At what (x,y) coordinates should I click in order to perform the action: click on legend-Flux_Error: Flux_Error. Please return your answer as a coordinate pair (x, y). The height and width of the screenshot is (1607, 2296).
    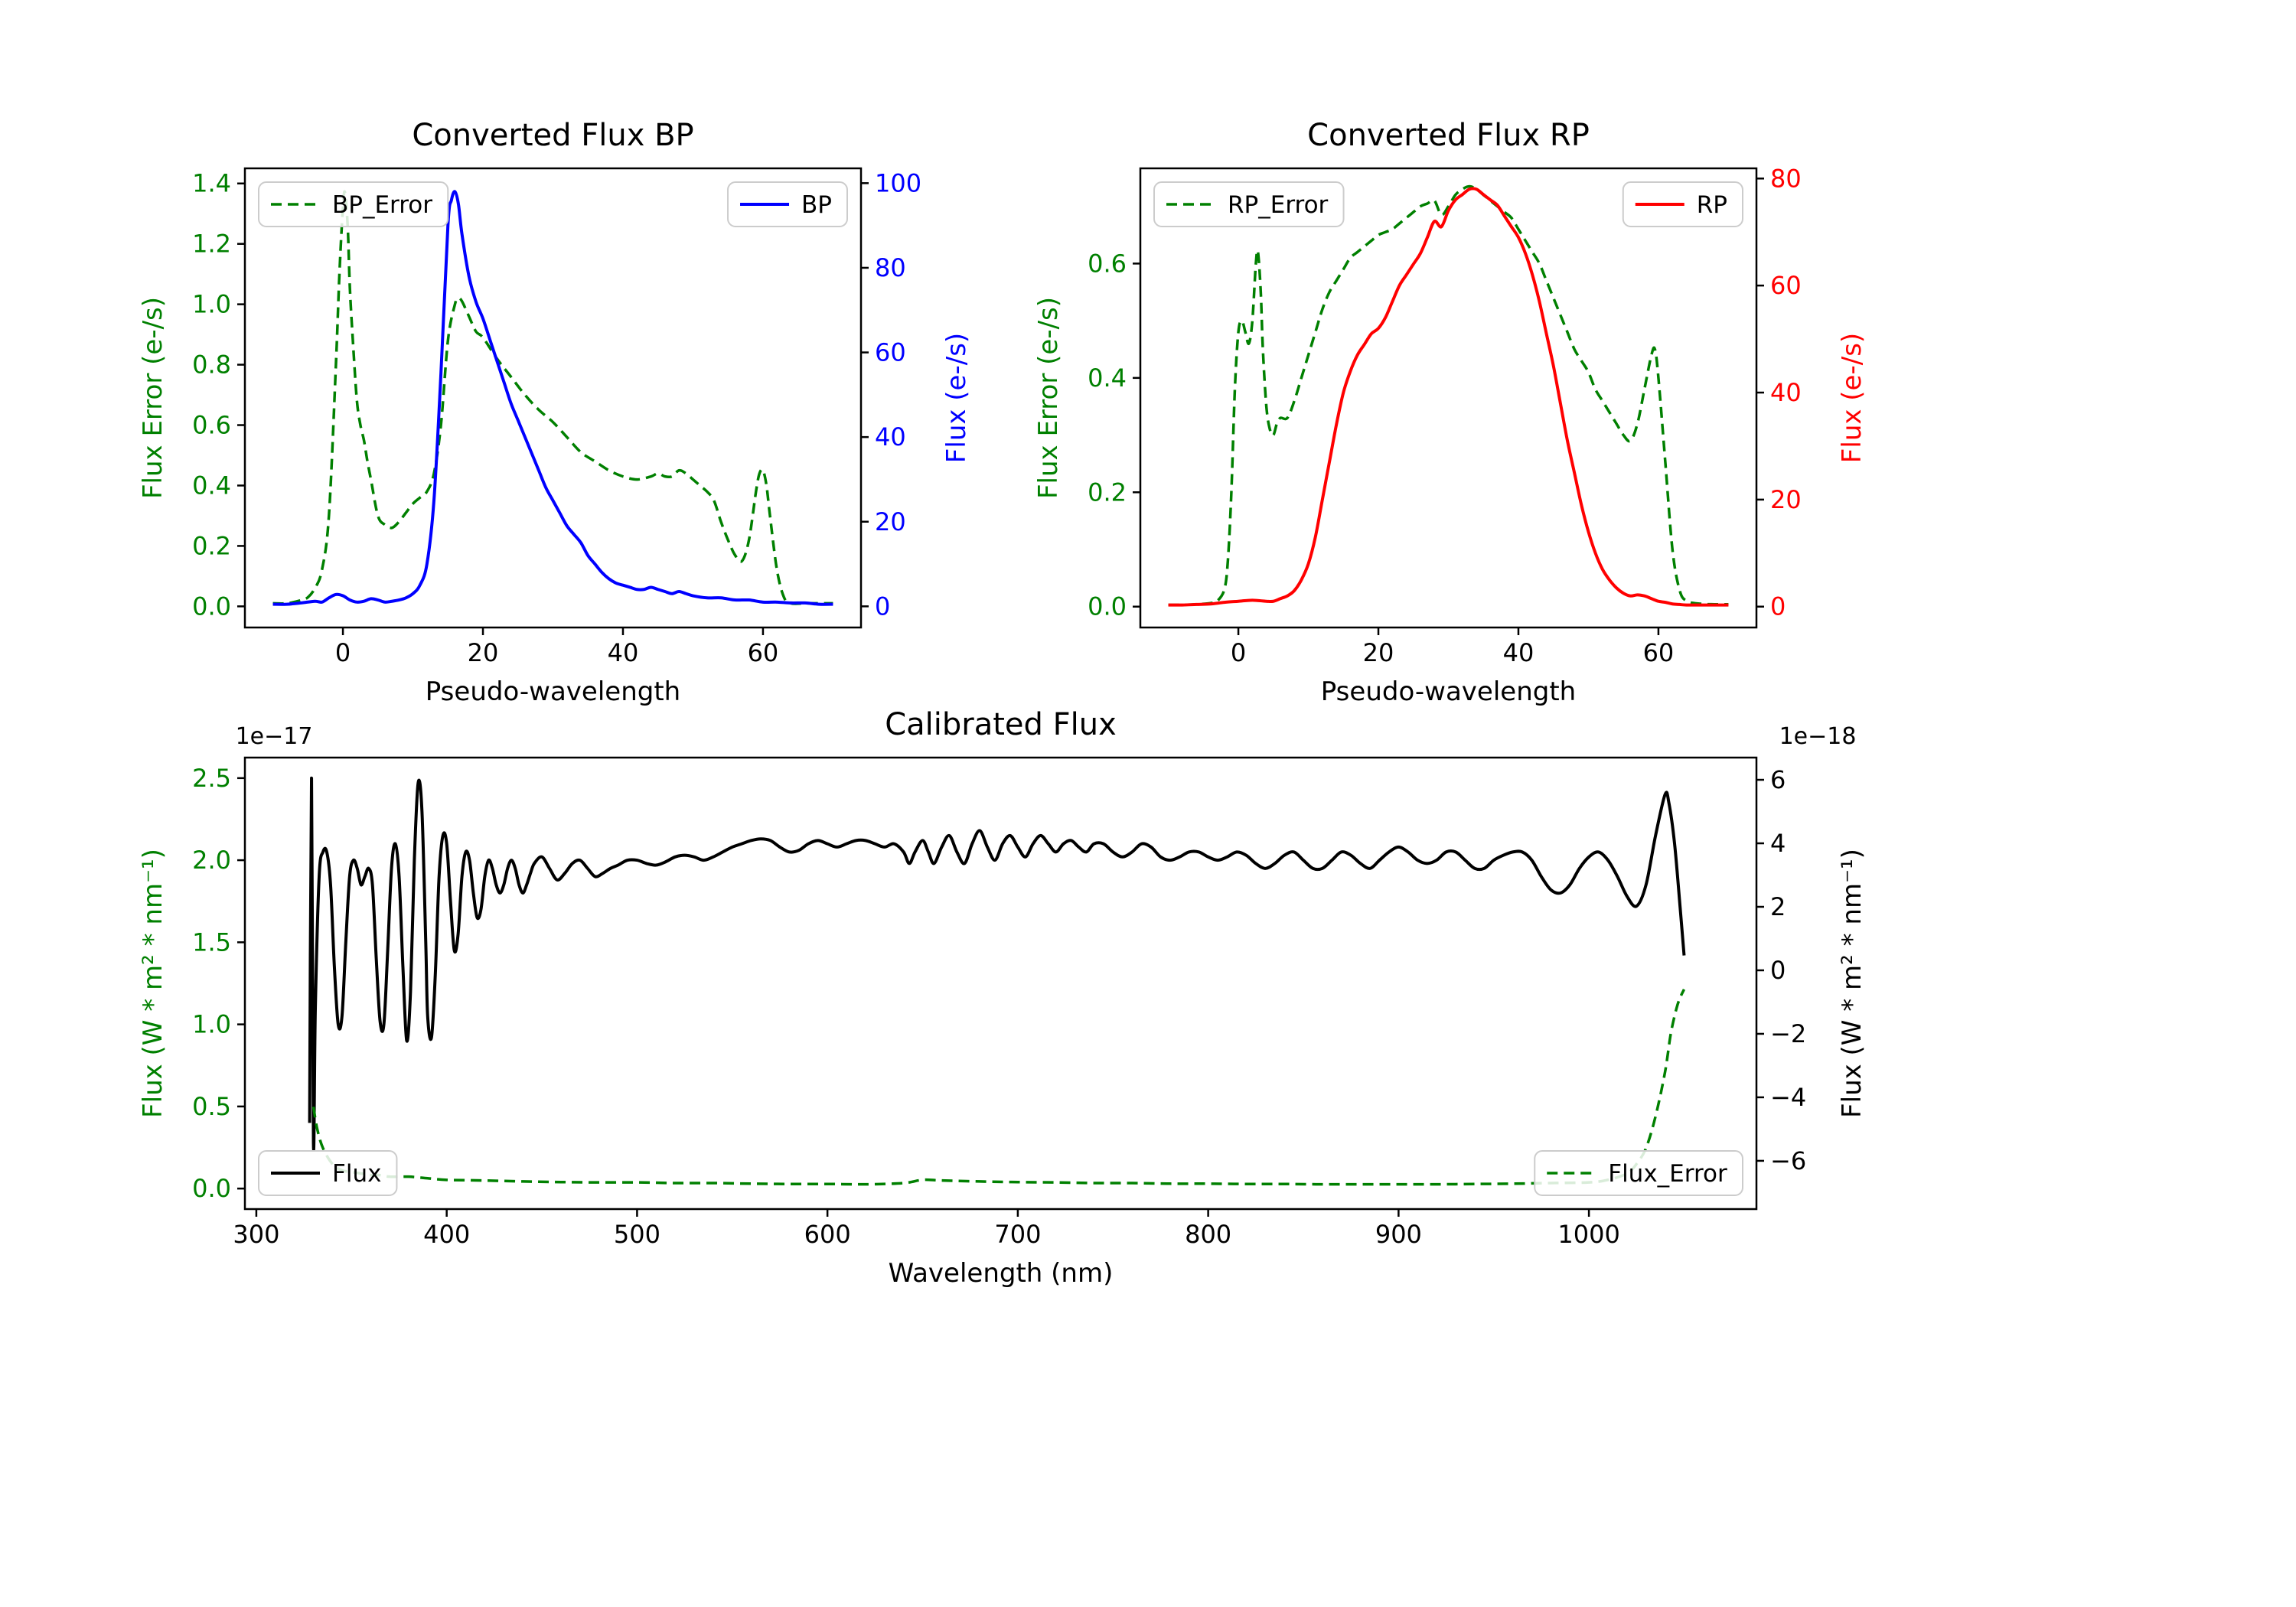
    Looking at the image, I should click on (1638, 1173).